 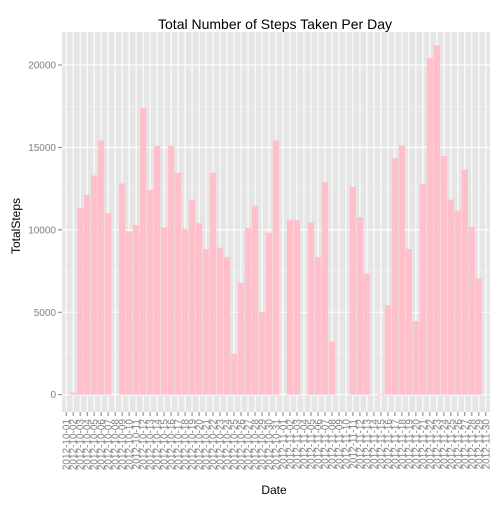 I want to click on x-tick-label: 2012-11-22, so click(x=430, y=444).